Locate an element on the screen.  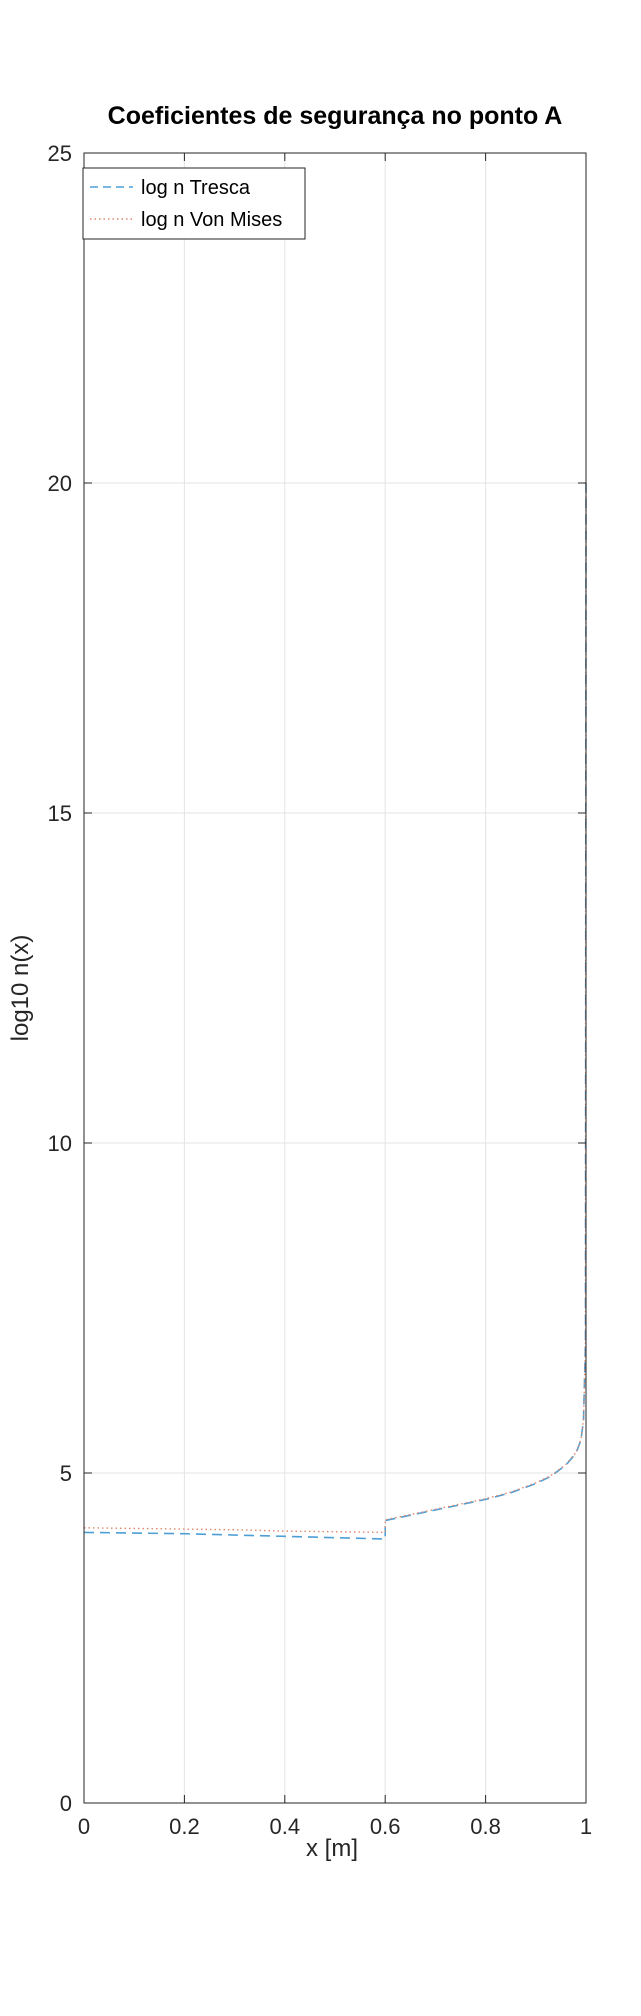
y-tick-label: 20 is located at coordinates (60, 483).